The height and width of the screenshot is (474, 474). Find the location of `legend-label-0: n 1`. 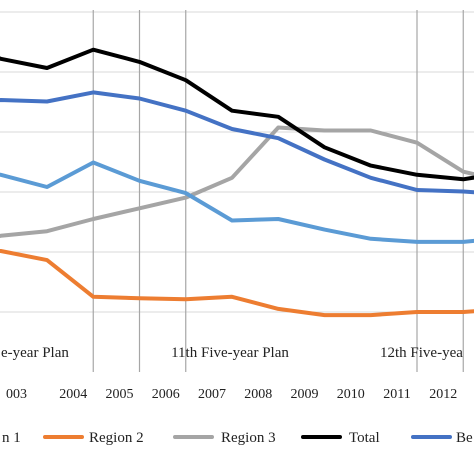

legend-label-0: n 1 is located at coordinates (11, 438).